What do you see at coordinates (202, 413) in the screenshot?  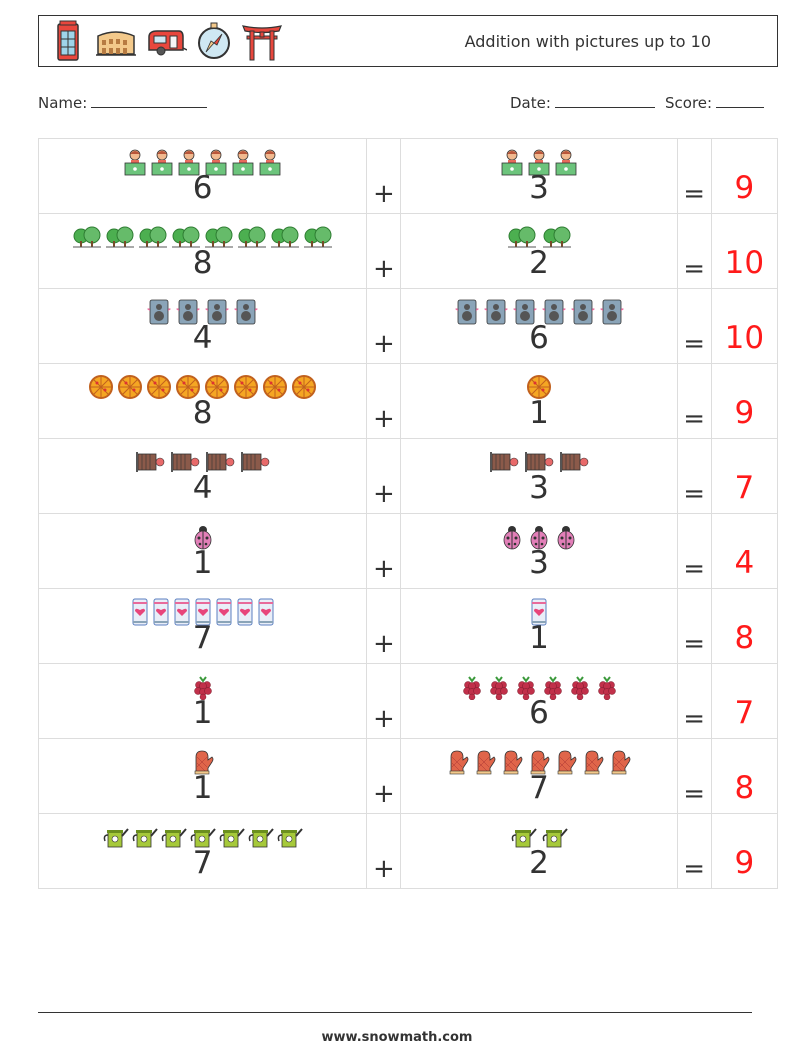 I see `addend-left-number: 8` at bounding box center [202, 413].